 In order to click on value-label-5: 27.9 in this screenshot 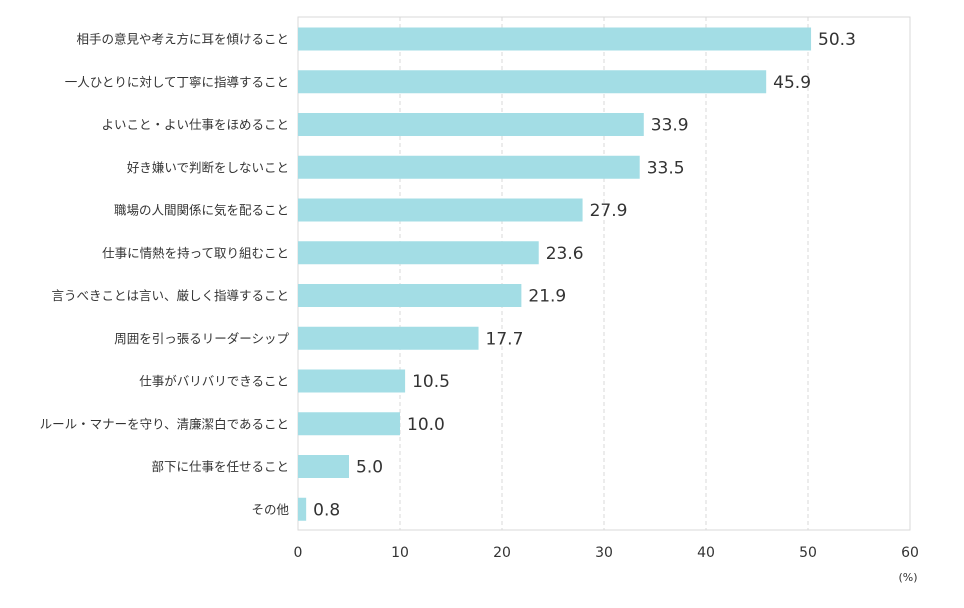, I will do `click(609, 211)`.